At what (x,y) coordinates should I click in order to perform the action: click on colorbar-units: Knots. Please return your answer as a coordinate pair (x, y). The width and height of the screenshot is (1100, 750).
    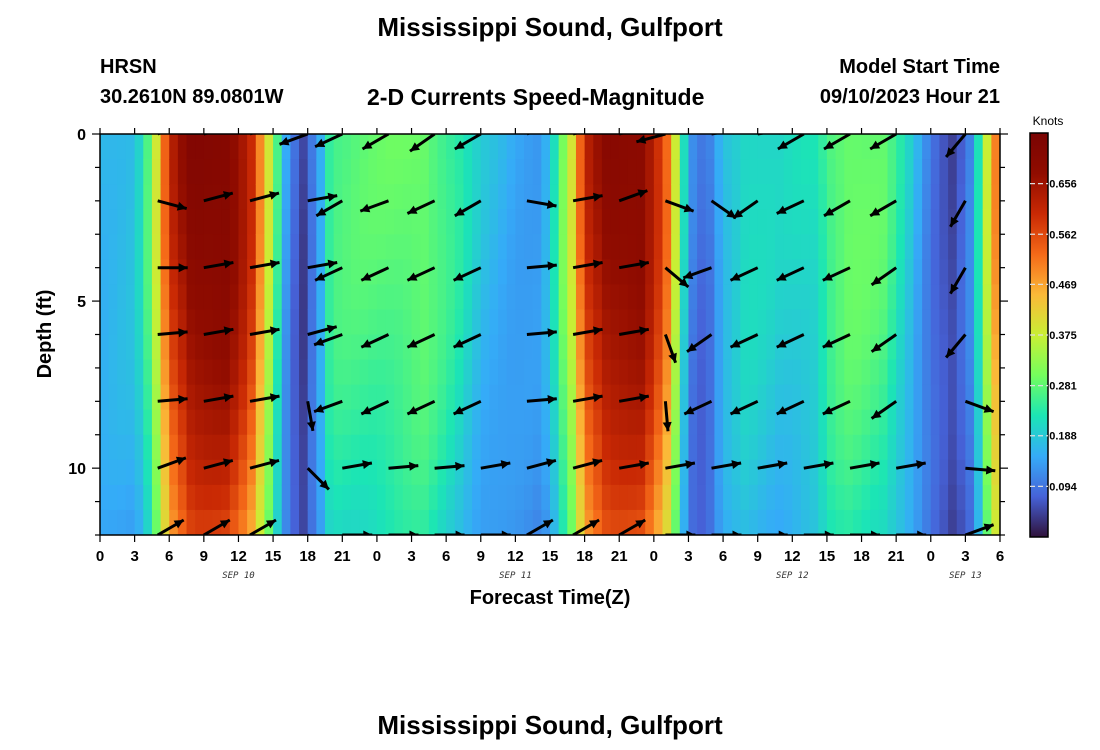
    Looking at the image, I should click on (1048, 121).